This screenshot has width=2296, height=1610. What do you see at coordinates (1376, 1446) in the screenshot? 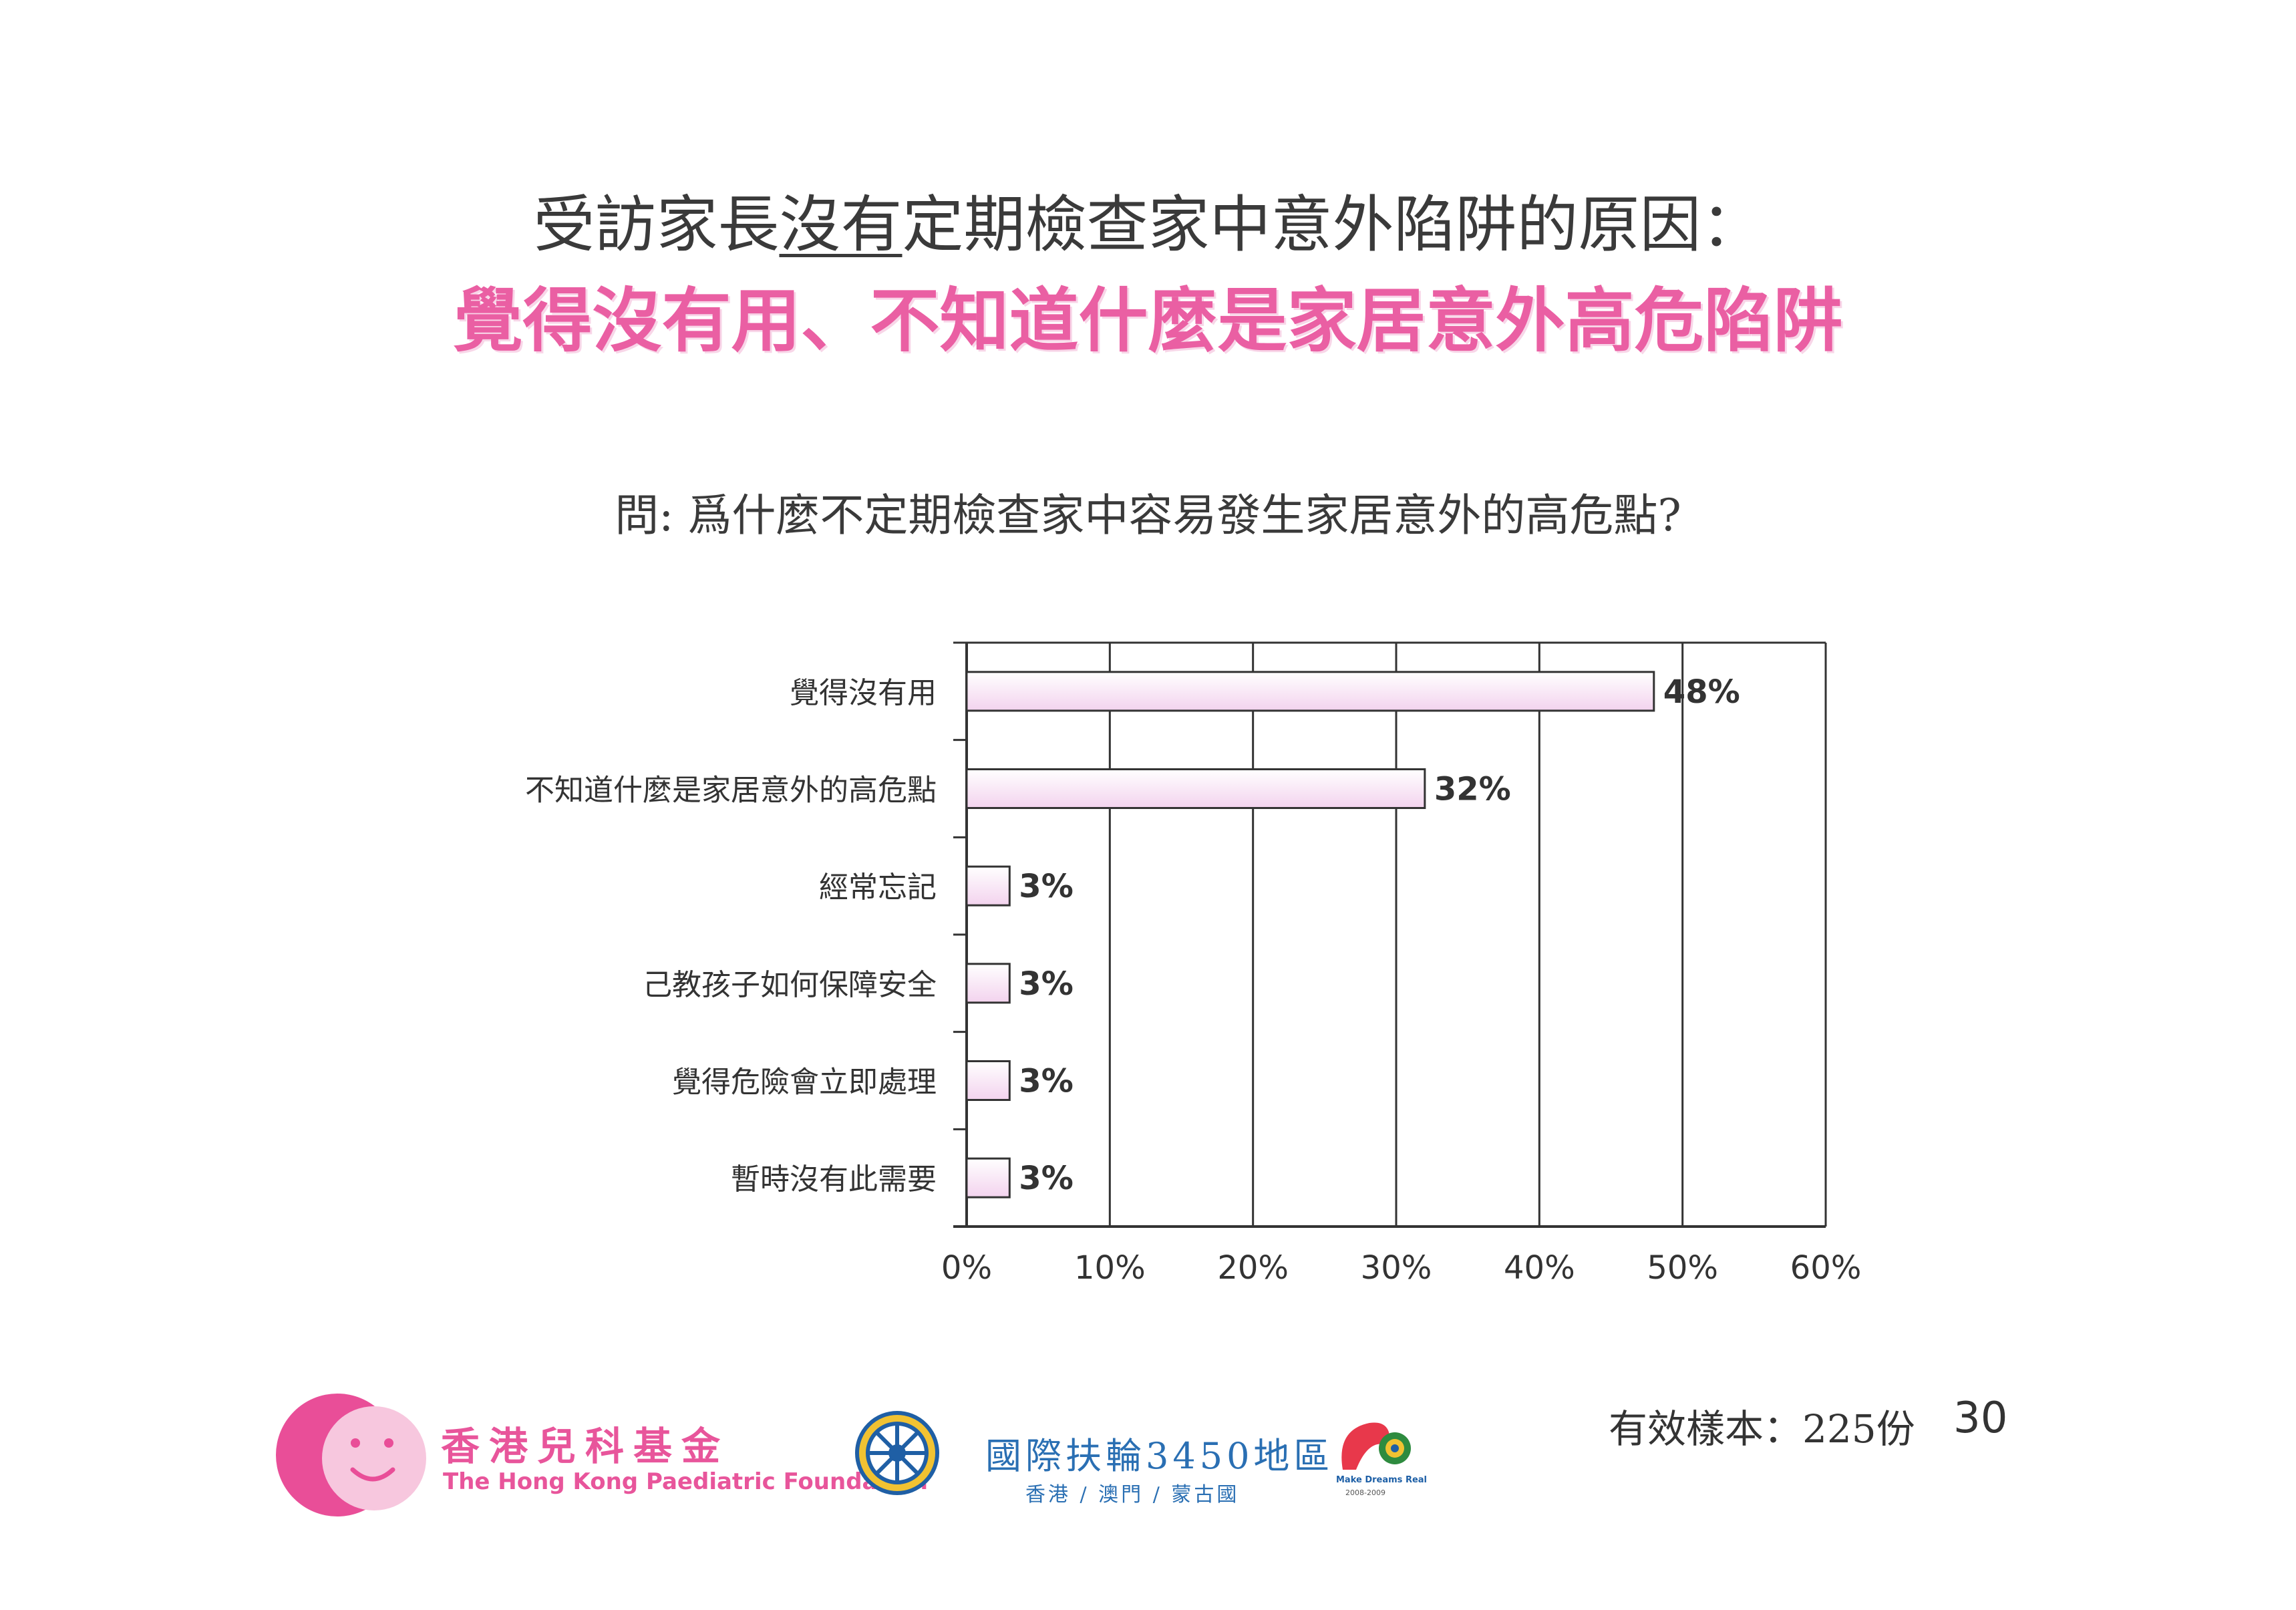
I see `make-dreams-real-logo-icon` at bounding box center [1376, 1446].